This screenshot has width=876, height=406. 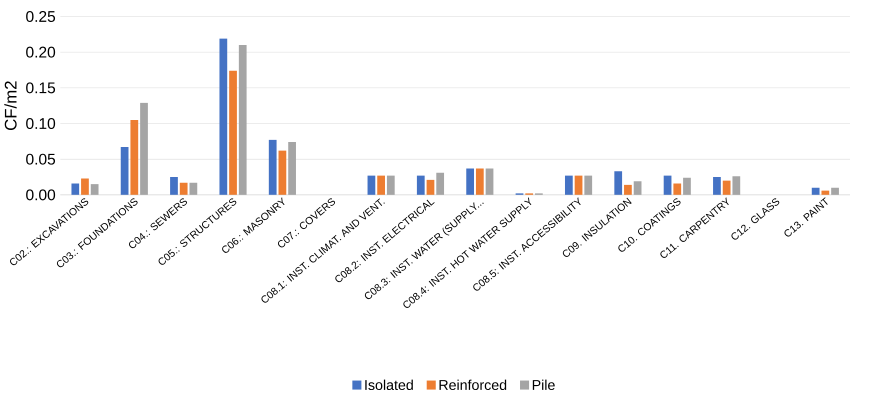 I want to click on y-tick-label: 0.00, so click(x=41, y=194).